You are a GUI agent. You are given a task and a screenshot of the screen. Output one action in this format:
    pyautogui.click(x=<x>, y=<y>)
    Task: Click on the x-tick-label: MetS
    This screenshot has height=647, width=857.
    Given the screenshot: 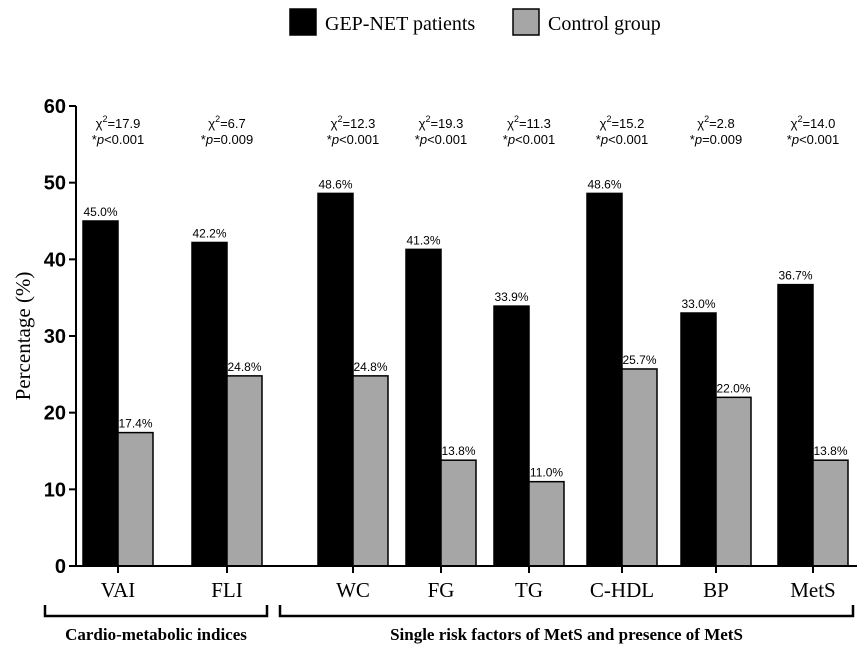 What is the action you would take?
    pyautogui.click(x=813, y=590)
    